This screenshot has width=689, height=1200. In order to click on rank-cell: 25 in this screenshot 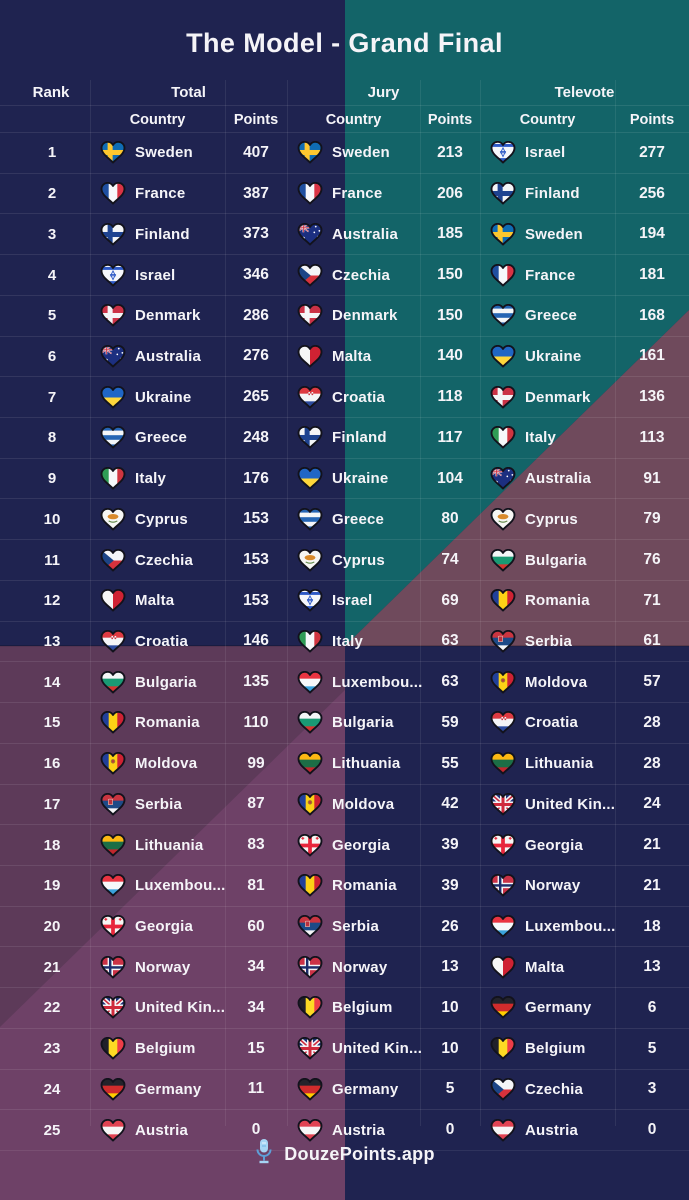, I will do `click(52, 1130)`.